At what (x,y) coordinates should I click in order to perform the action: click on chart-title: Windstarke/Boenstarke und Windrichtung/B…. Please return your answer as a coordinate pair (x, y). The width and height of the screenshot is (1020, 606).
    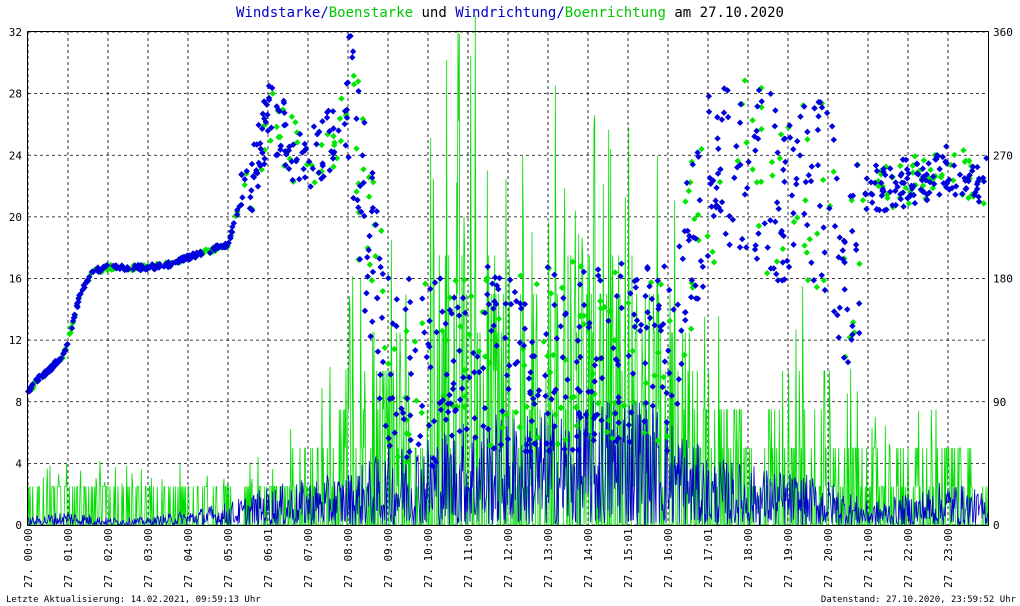
    Looking at the image, I should click on (510, 13).